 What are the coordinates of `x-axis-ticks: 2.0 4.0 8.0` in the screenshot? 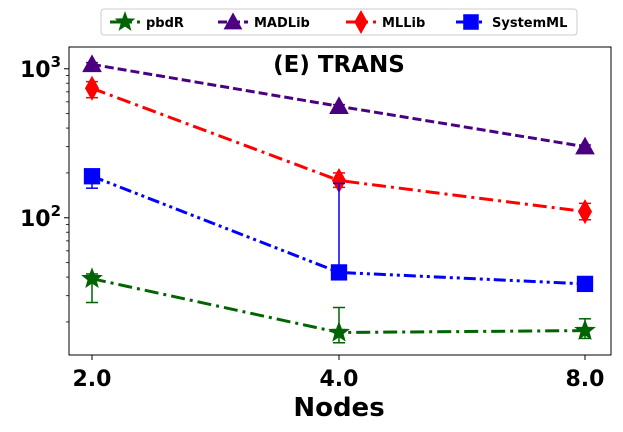 It's located at (339, 373).